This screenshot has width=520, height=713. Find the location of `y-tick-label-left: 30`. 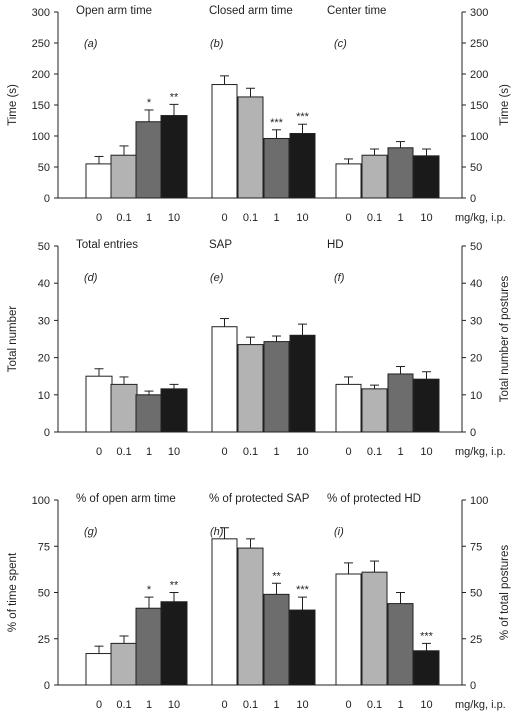

y-tick-label-left: 30 is located at coordinates (44, 321).